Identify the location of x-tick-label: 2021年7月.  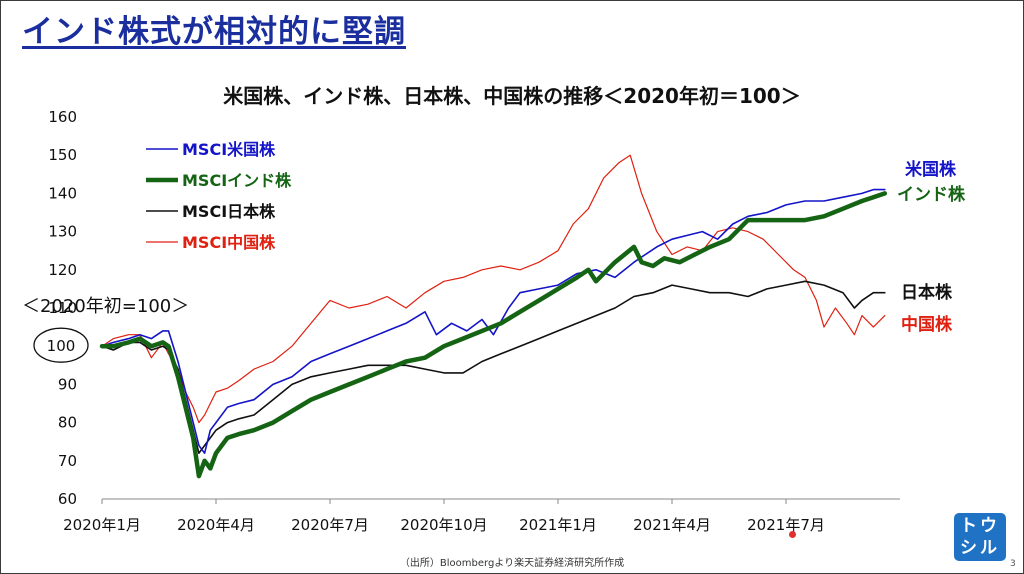
(786, 525).